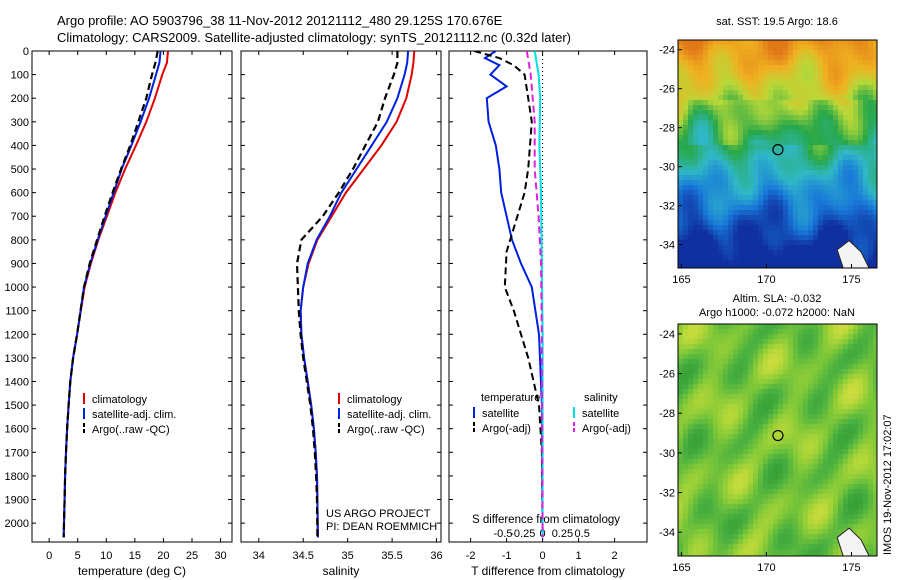  Describe the element at coordinates (106, 556) in the screenshot. I see `xtick-label: 10` at that location.